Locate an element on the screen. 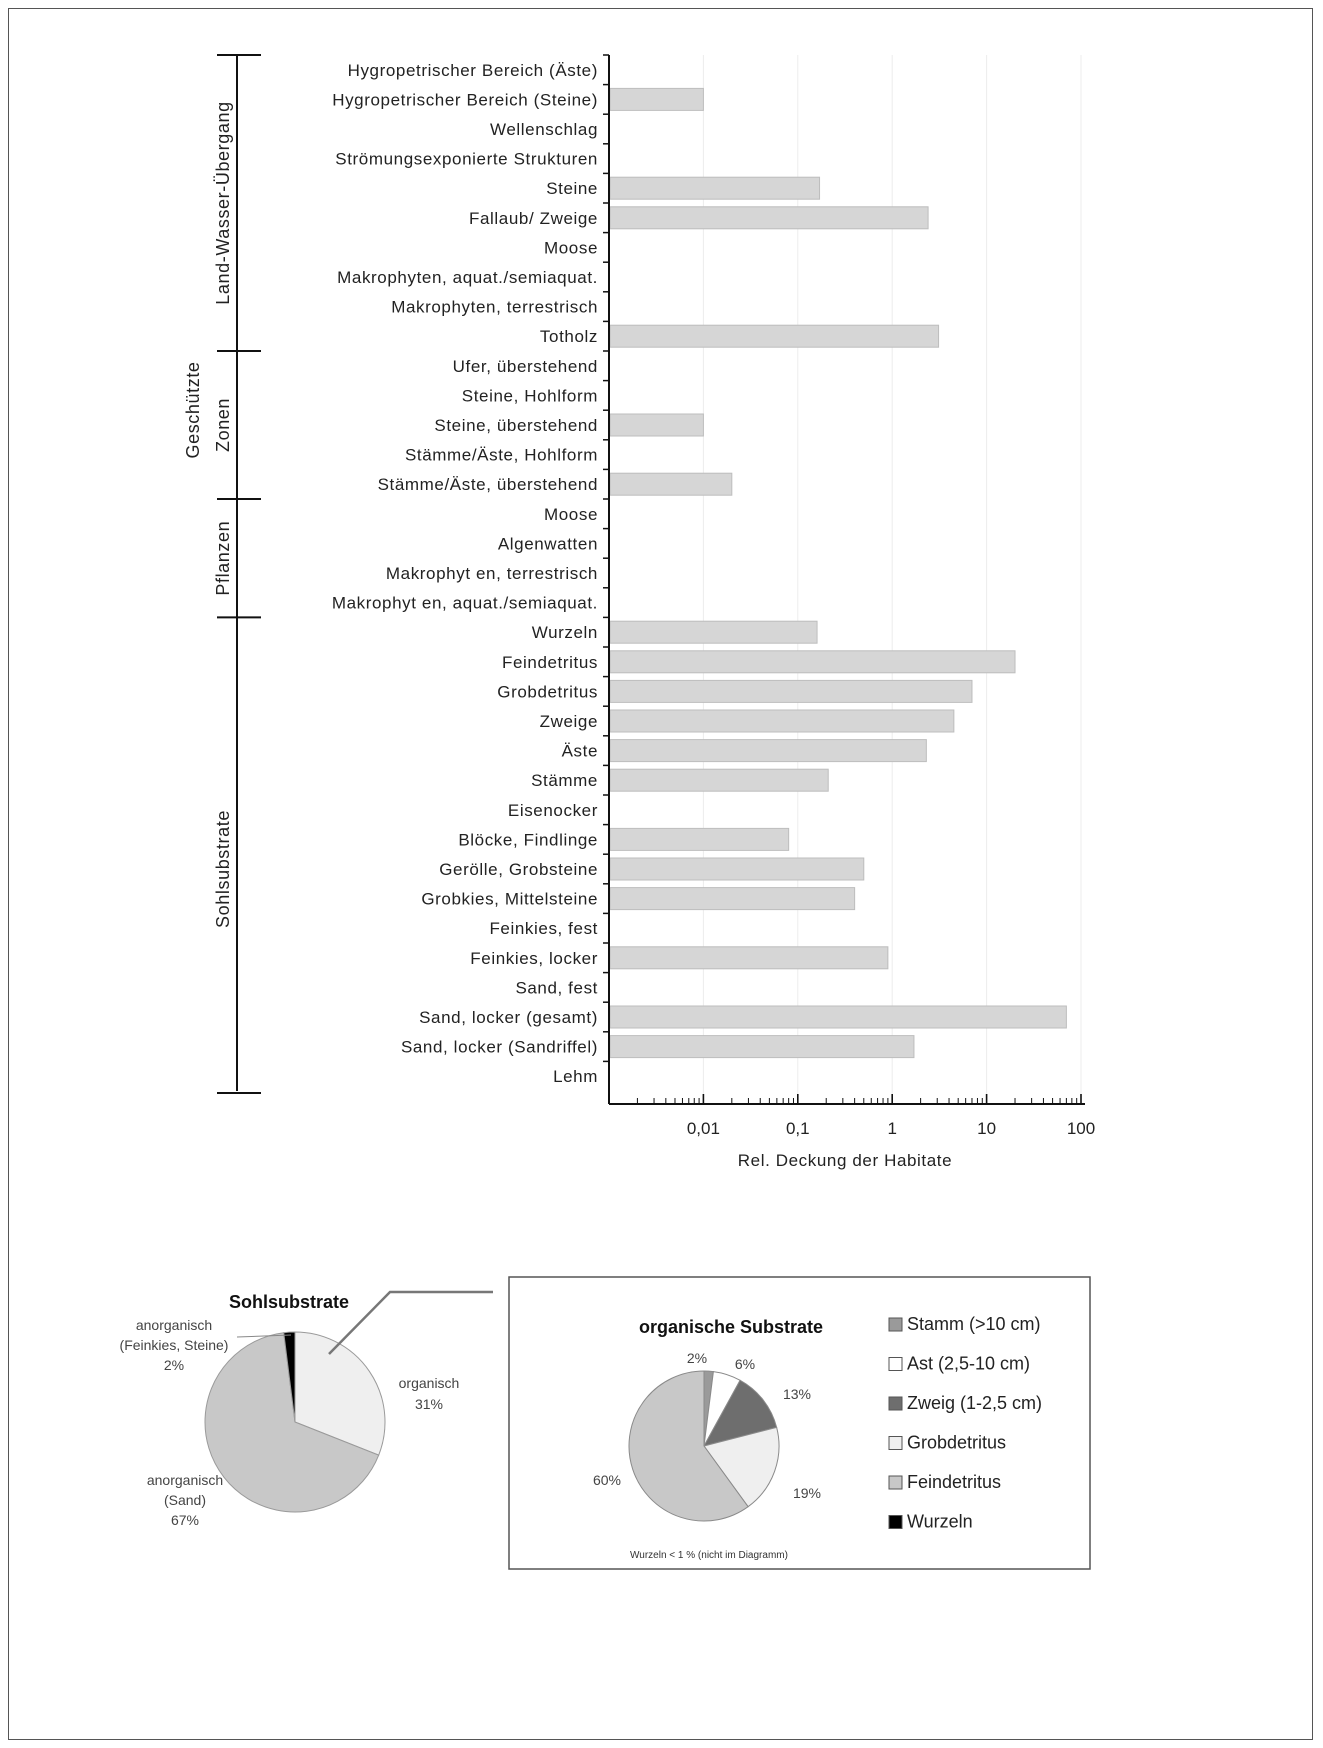 The image size is (1323, 1748). pie-slice-grobdetritus is located at coordinates (741, 1467).